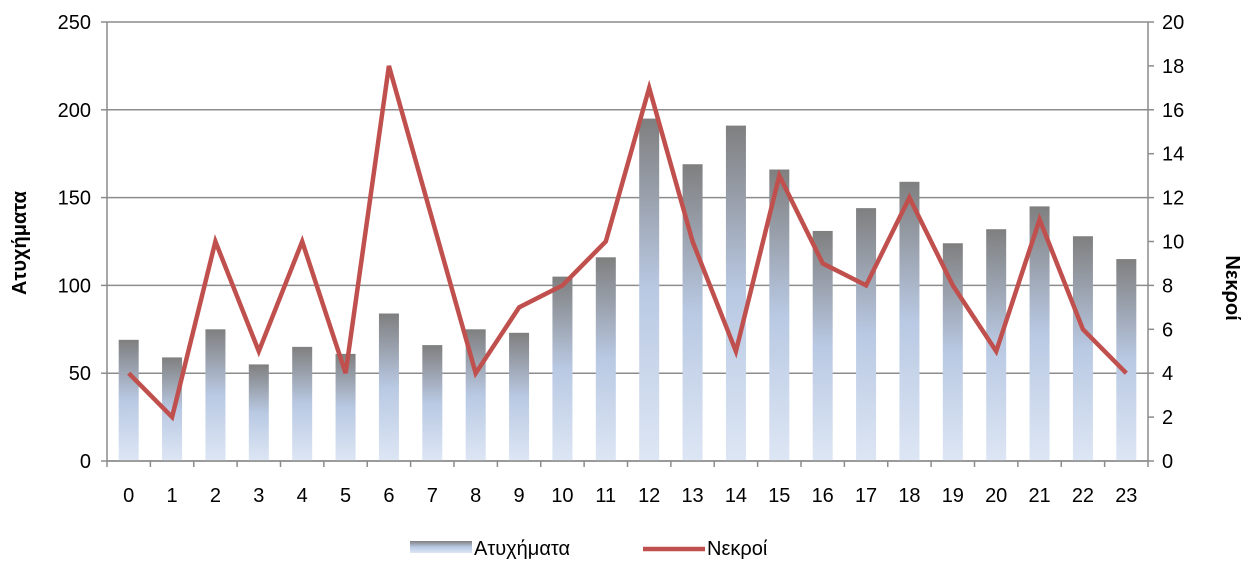  Describe the element at coordinates (1232, 287) in the screenshot. I see `right-axis-title: Νεκροί` at that location.